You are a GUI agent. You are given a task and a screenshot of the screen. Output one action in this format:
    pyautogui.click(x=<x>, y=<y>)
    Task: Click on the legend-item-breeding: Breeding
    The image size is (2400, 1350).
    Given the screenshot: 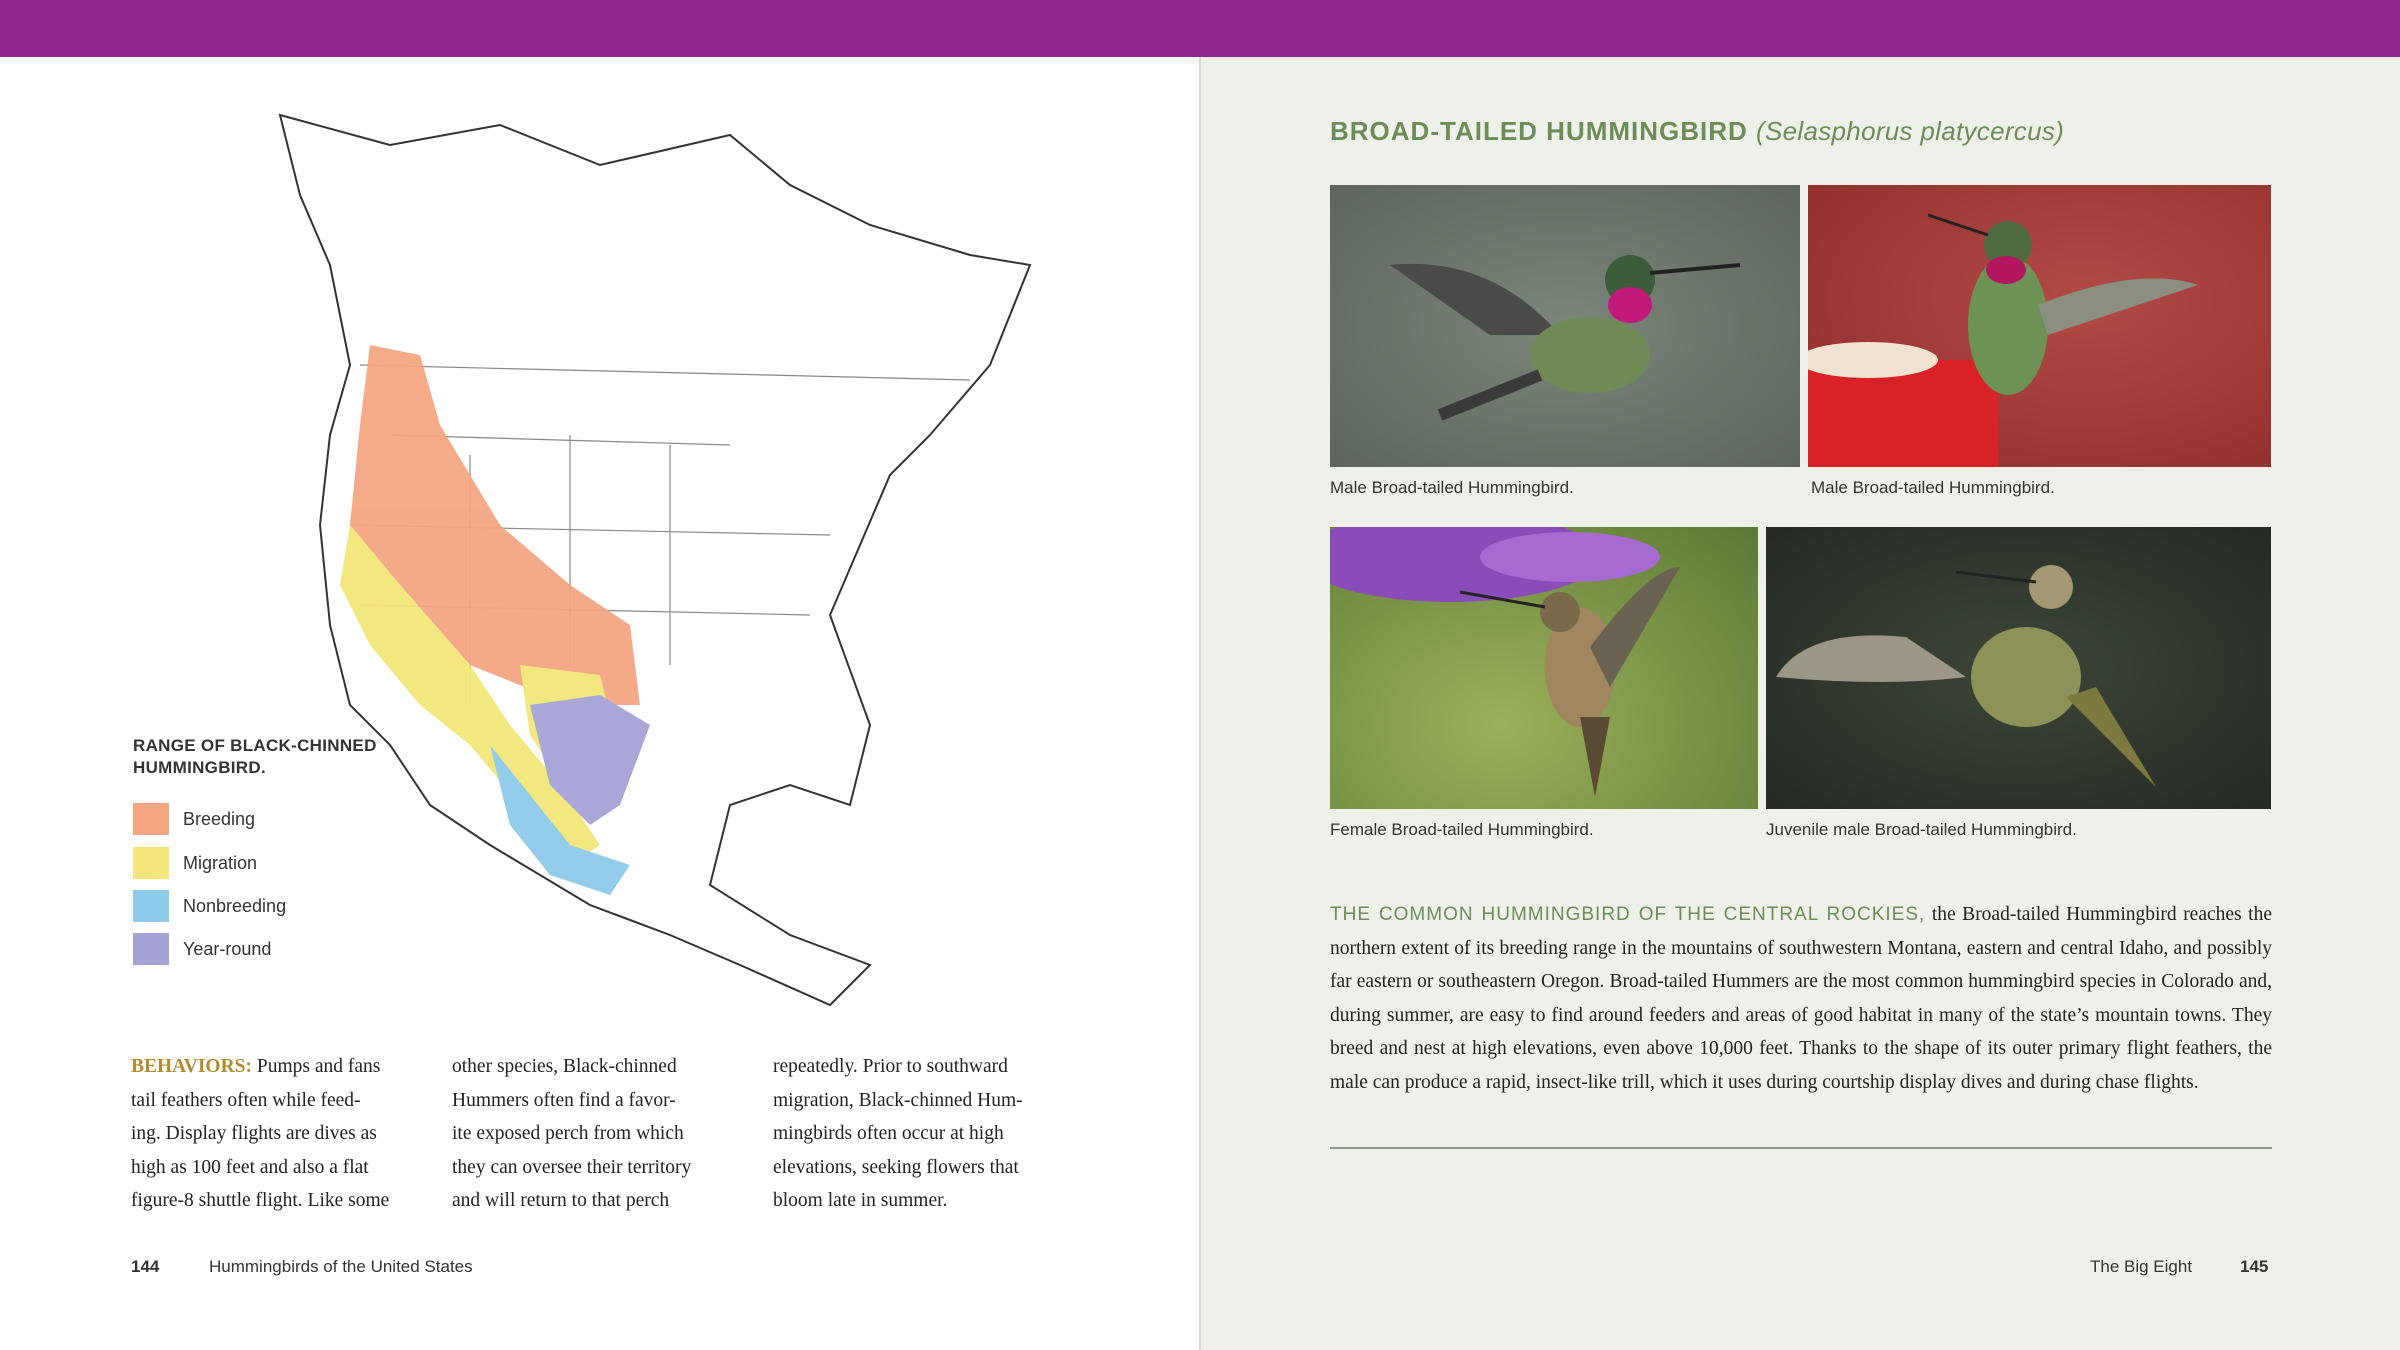 What is the action you would take?
    pyautogui.click(x=194, y=819)
    